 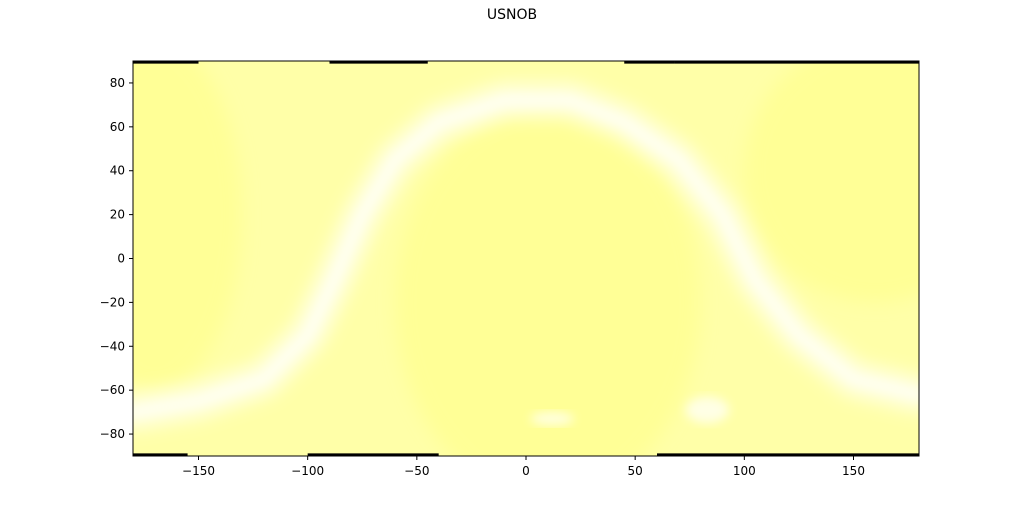 I want to click on y-tick-label: −80, so click(x=112, y=434).